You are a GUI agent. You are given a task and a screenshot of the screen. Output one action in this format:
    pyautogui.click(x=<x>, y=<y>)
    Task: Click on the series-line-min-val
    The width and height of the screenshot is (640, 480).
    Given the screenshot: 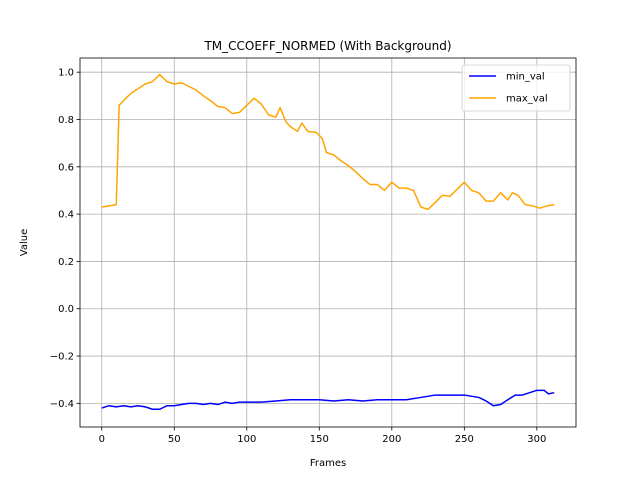 What is the action you would take?
    pyautogui.click(x=328, y=400)
    